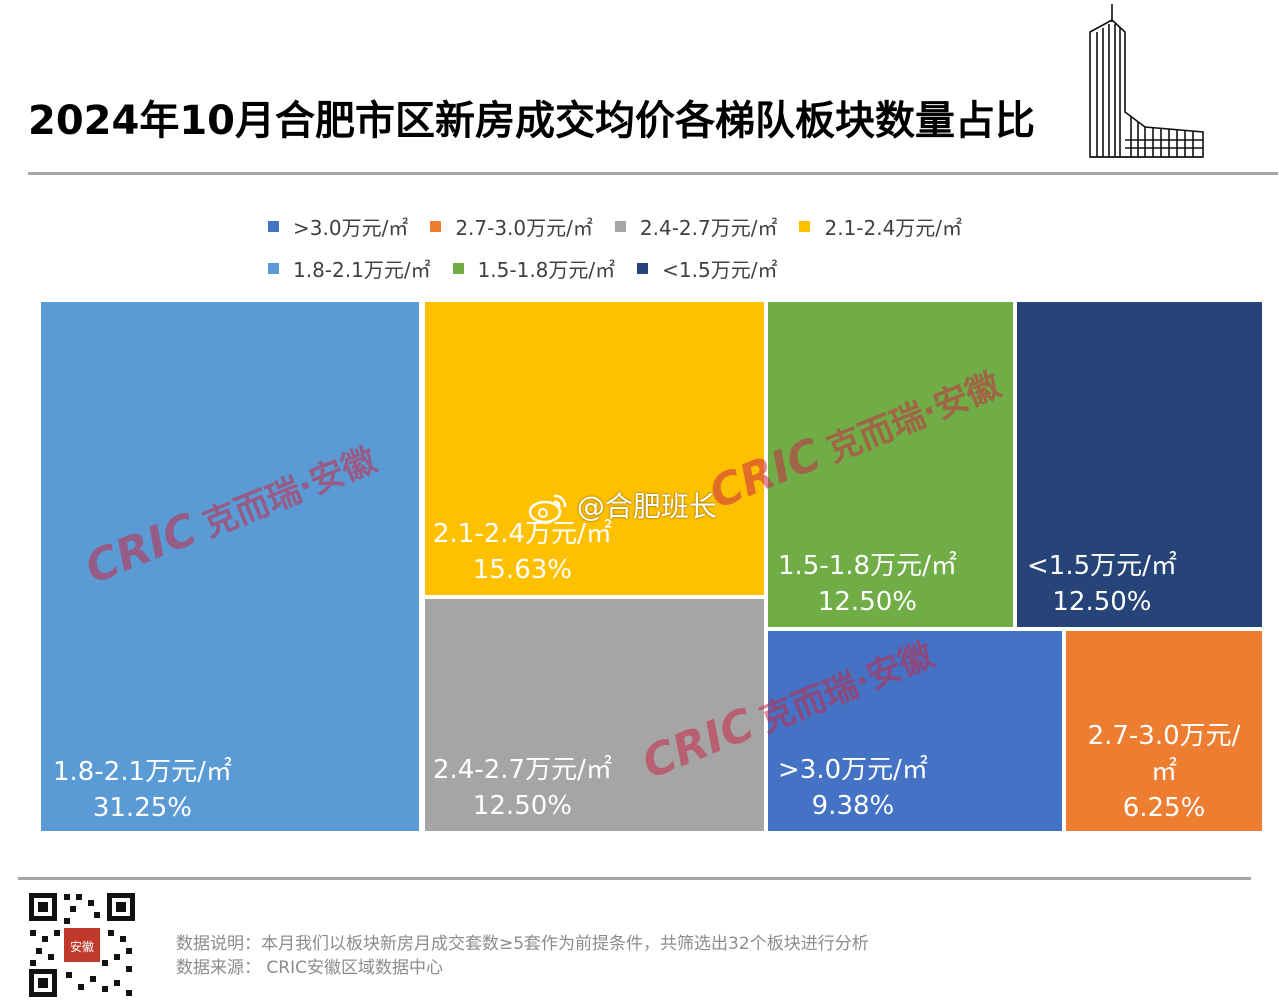 Image resolution: width=1279 pixels, height=1007 pixels. What do you see at coordinates (720, 269) in the screenshot?
I see `legend-label: <1.5万元/㎡` at bounding box center [720, 269].